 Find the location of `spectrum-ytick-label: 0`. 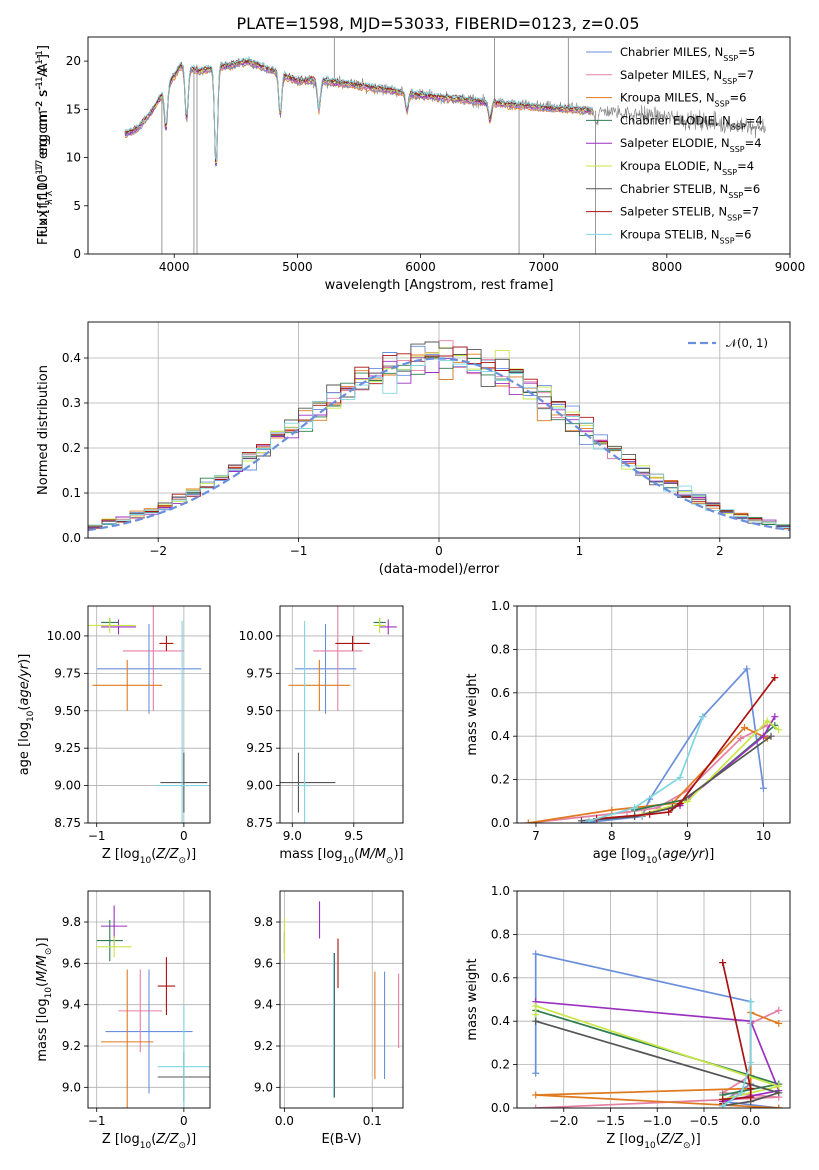

spectrum-ytick-label: 0 is located at coordinates (77, 254).